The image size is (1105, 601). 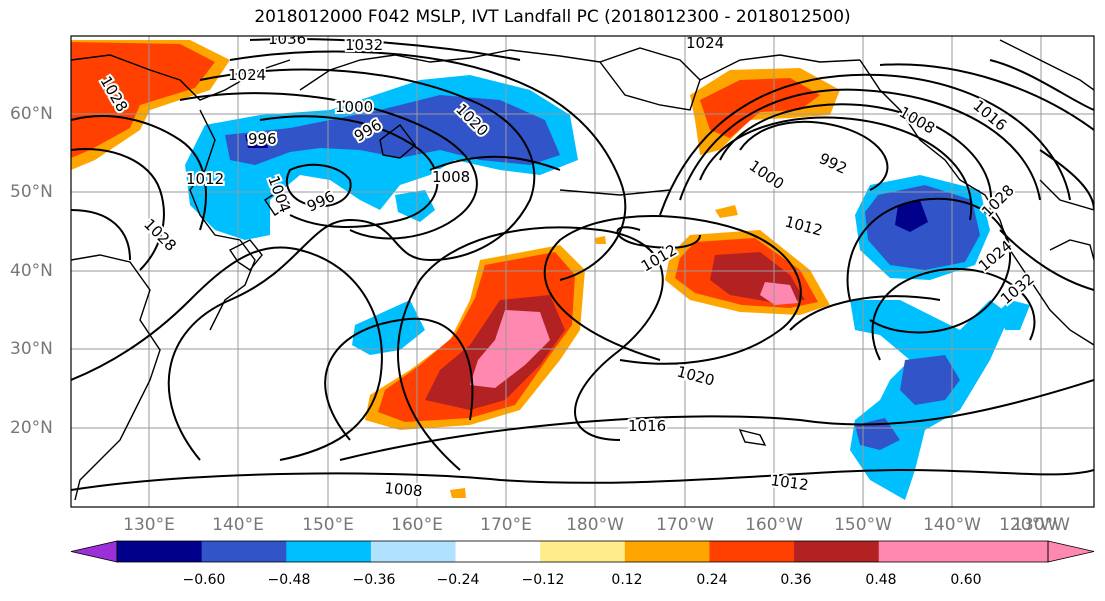 I want to click on lon-label: 140°W, so click(x=952, y=525).